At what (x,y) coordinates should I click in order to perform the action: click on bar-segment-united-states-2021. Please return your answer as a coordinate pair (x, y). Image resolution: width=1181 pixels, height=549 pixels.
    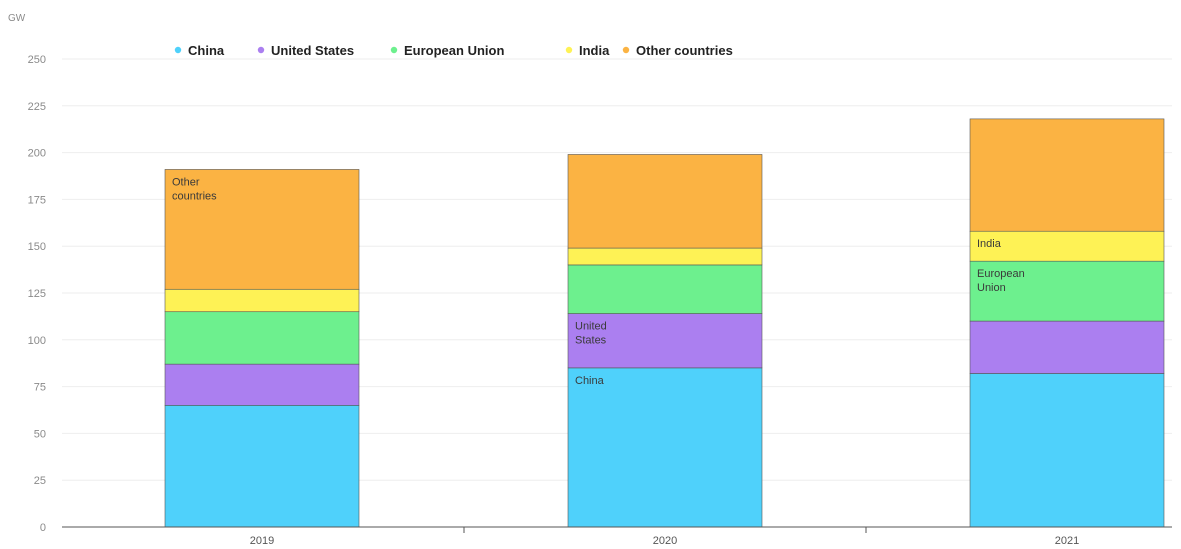
    Looking at the image, I should click on (1067, 347).